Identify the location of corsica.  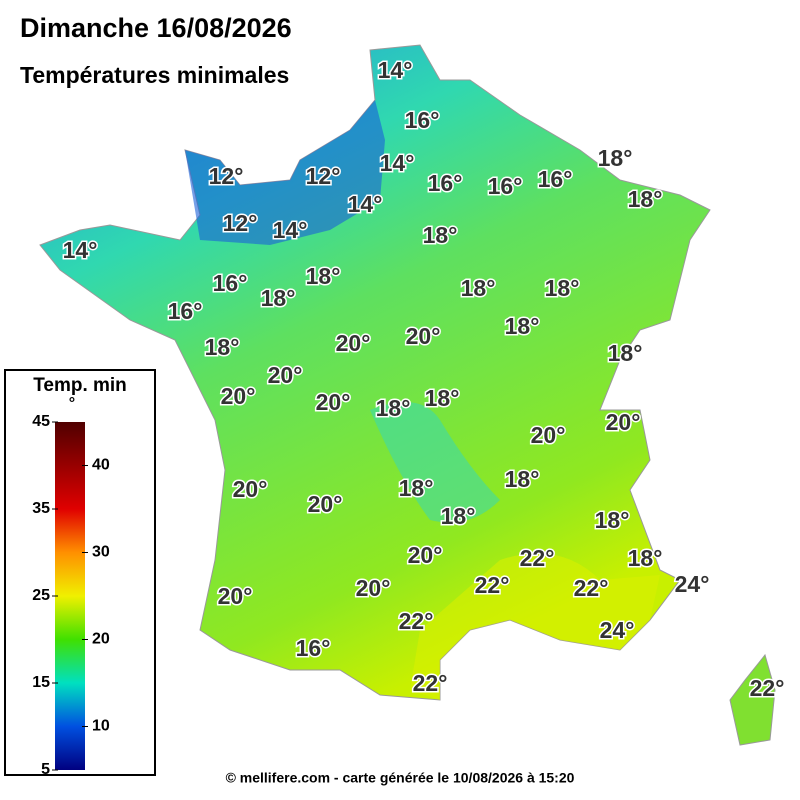
(752, 699).